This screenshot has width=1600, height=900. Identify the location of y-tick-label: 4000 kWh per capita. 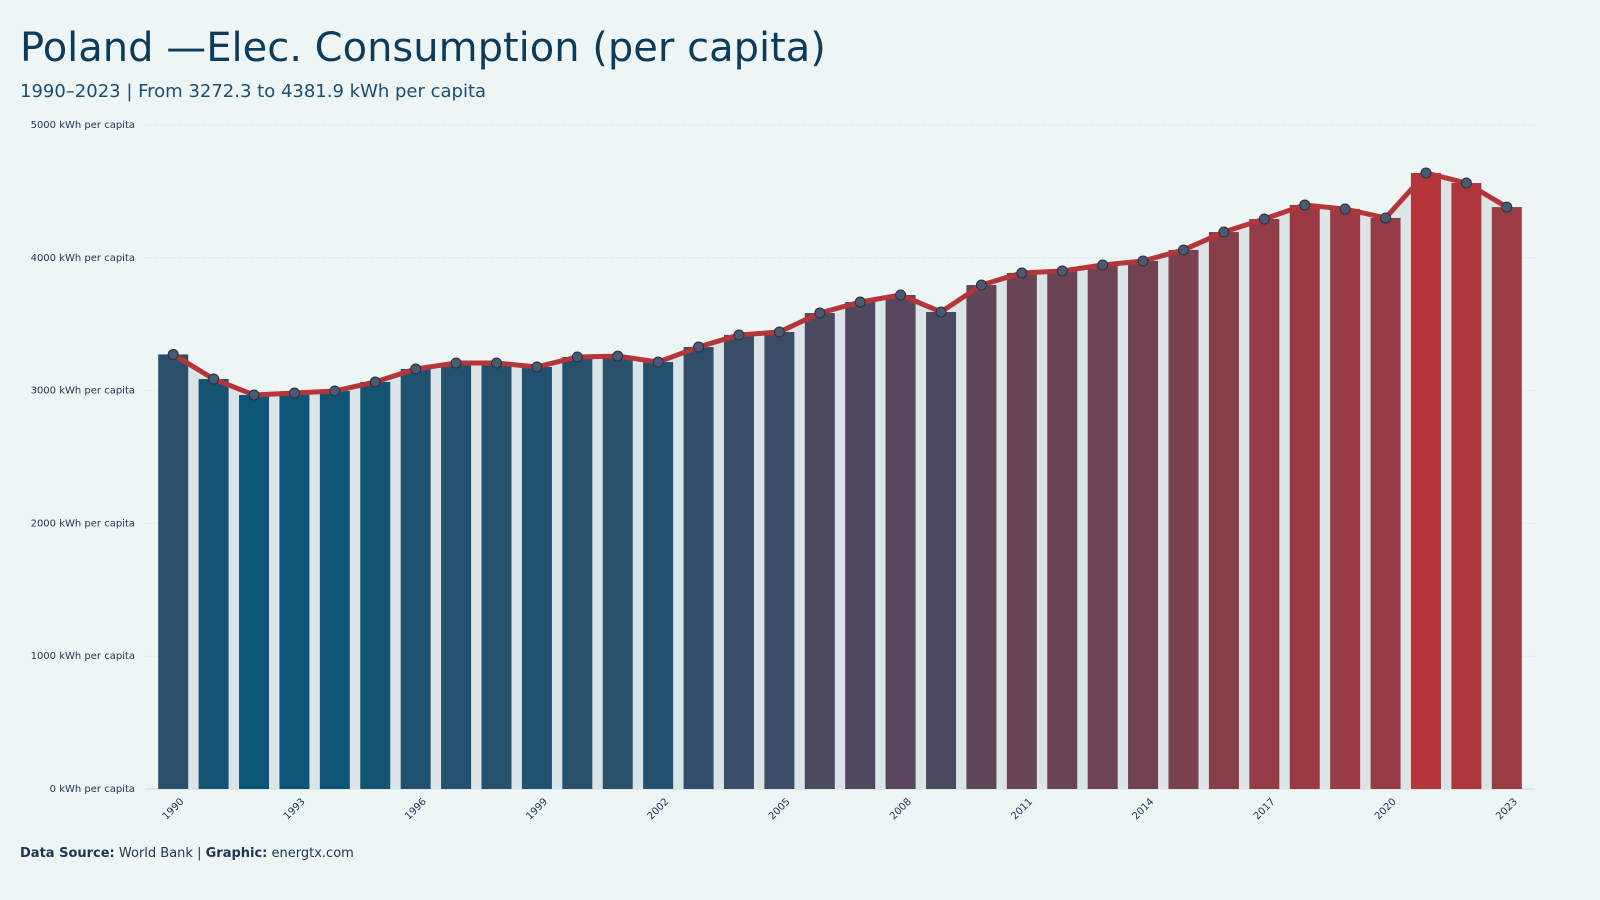
(83, 258).